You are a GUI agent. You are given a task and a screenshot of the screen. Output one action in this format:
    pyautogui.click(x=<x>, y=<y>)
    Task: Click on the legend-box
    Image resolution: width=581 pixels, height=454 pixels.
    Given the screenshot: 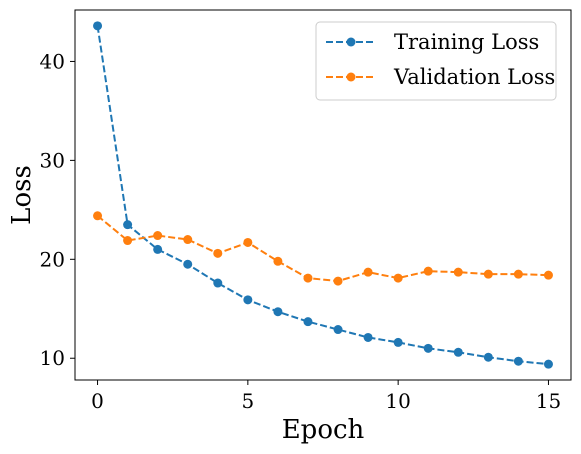 What is the action you would take?
    pyautogui.click(x=436, y=61)
    